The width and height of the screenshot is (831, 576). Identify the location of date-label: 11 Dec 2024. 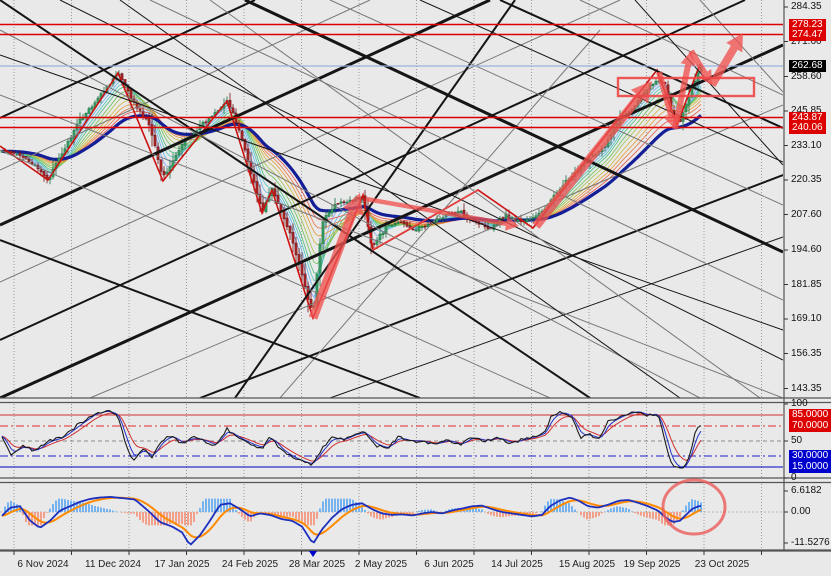
(113, 564).